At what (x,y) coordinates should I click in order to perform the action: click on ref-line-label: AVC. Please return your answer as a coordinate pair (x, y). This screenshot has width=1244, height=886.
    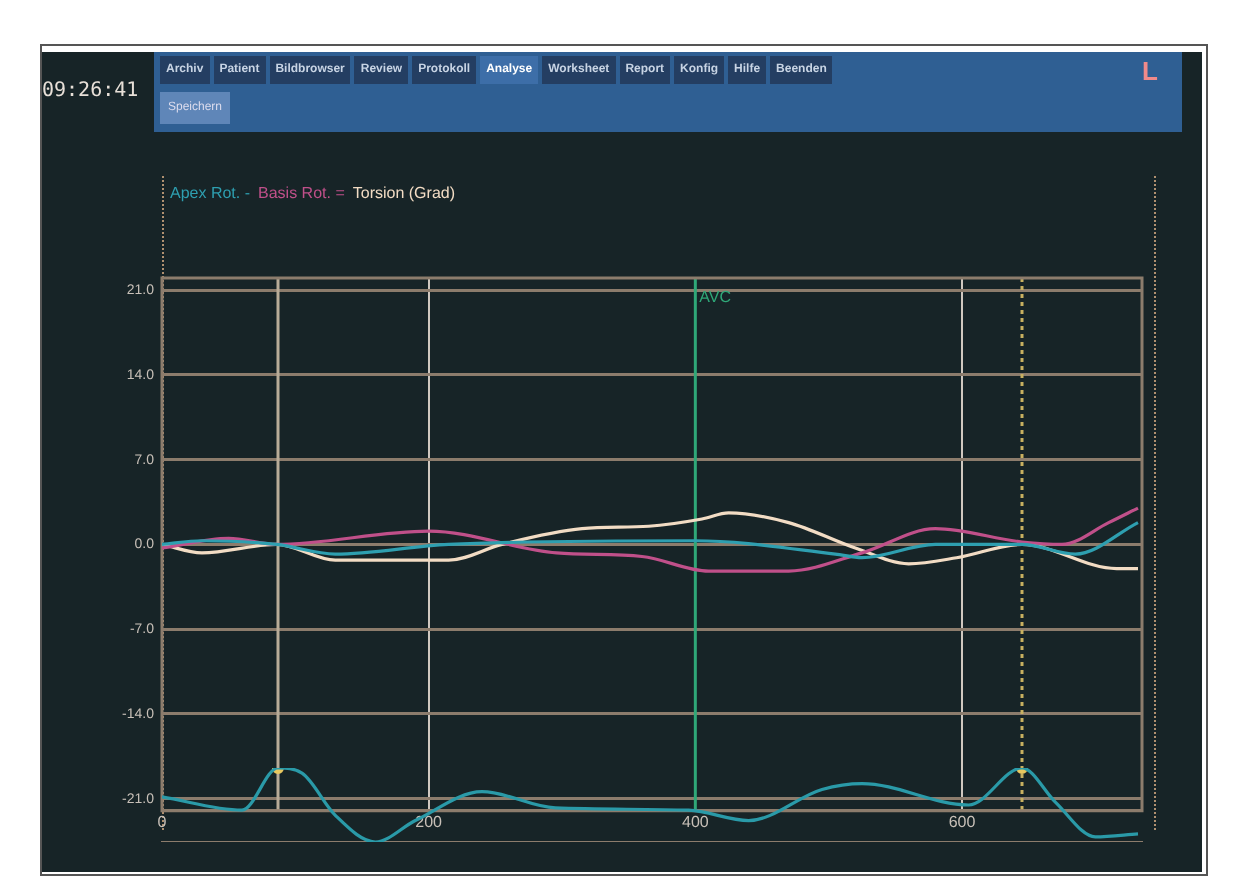
    Looking at the image, I should click on (715, 297).